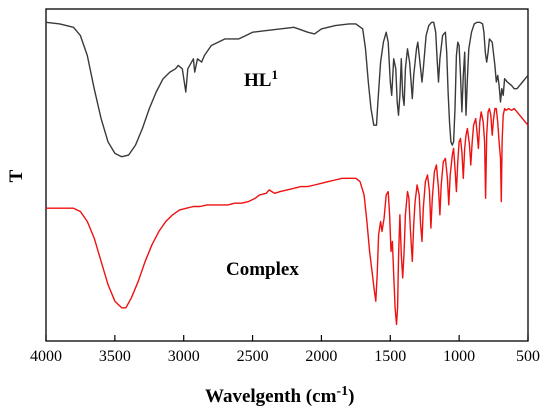  Describe the element at coordinates (321, 356) in the screenshot. I see `x-tick-label-2000: 2000` at that location.